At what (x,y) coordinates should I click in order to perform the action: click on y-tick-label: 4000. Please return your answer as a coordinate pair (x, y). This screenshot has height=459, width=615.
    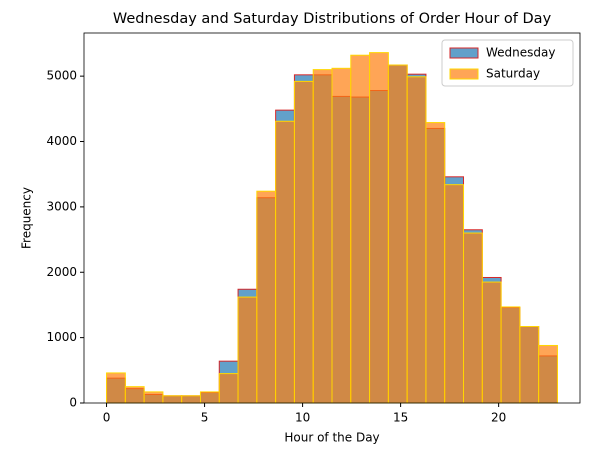
    Looking at the image, I should click on (61, 141).